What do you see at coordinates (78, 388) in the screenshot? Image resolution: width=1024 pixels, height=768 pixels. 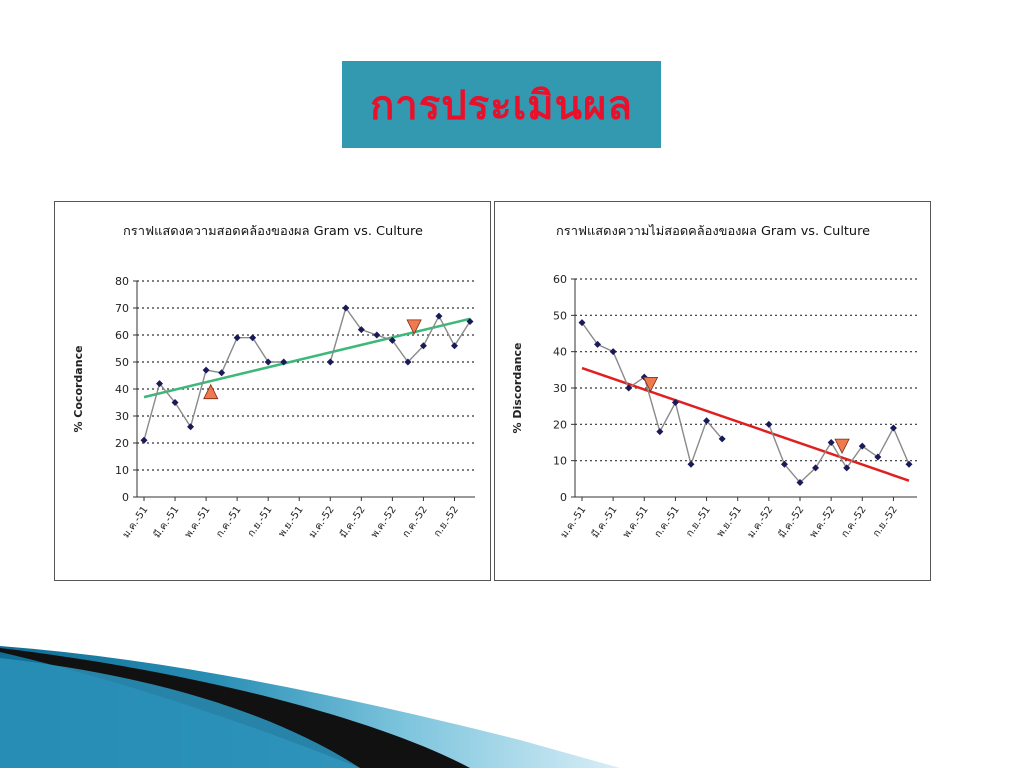 I see `y-axis-label: % Cocordance` at bounding box center [78, 388].